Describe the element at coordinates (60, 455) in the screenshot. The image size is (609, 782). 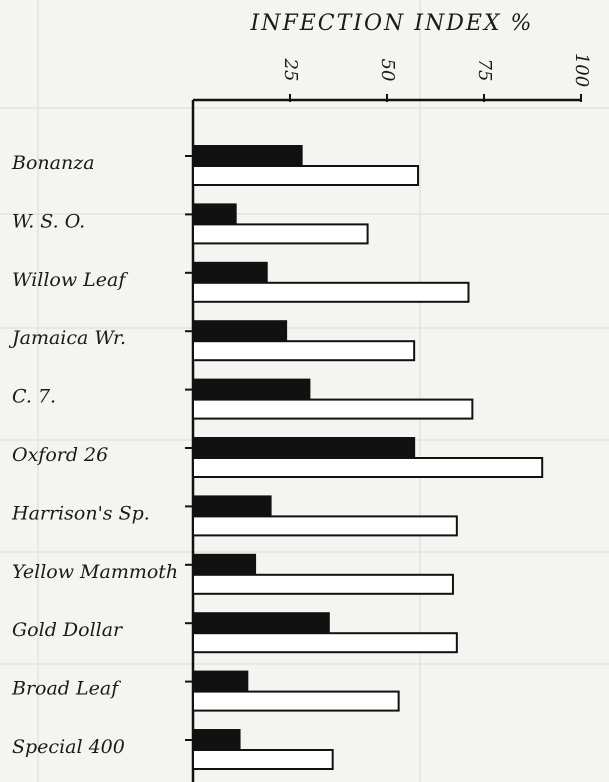
I see `category-label-oxford-26: Oxford 26` at that location.